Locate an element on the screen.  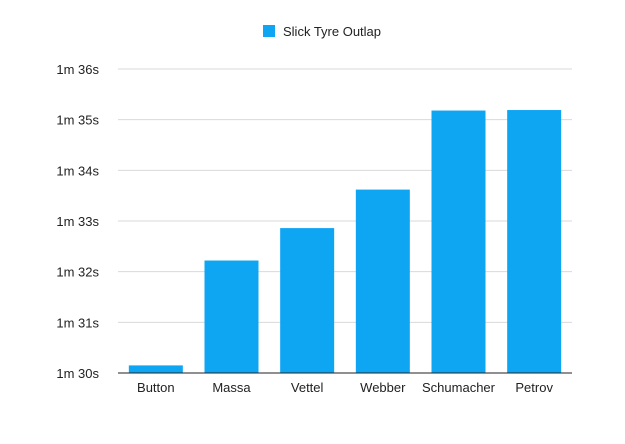
x-axis-category-labels: Button Massa Vettel Webber Schumacher Petrov is located at coordinates (345, 387).